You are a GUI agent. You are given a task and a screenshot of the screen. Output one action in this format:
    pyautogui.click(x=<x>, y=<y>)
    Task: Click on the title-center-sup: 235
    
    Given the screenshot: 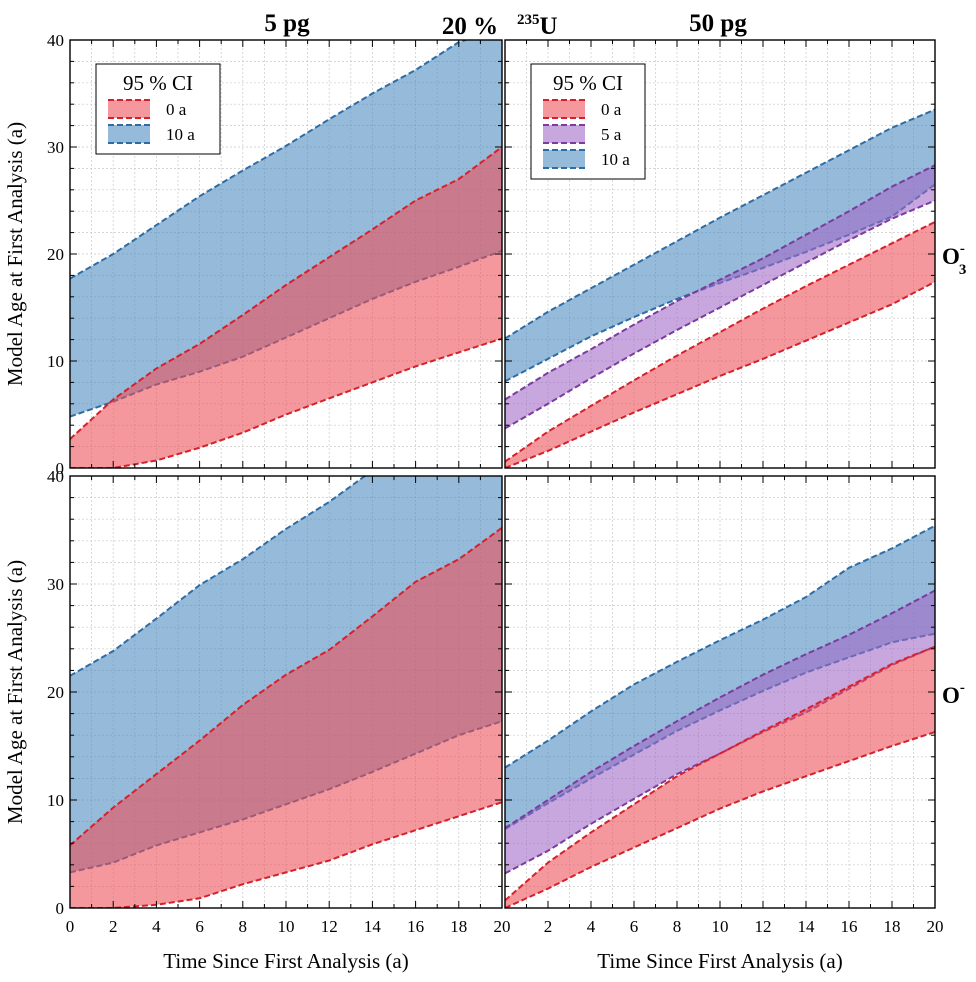 What is the action you would take?
    pyautogui.click(x=528, y=20)
    